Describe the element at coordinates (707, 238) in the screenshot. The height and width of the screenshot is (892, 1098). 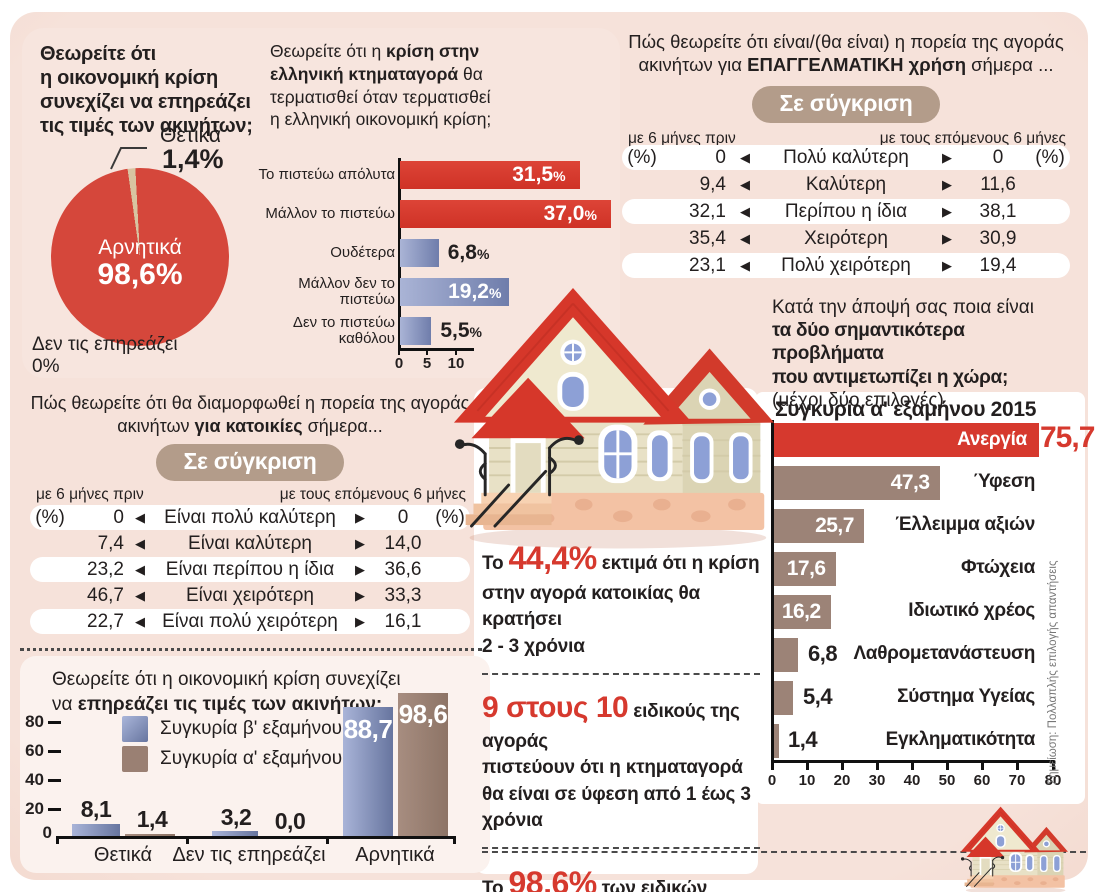
I see `value-left: 35,4` at that location.